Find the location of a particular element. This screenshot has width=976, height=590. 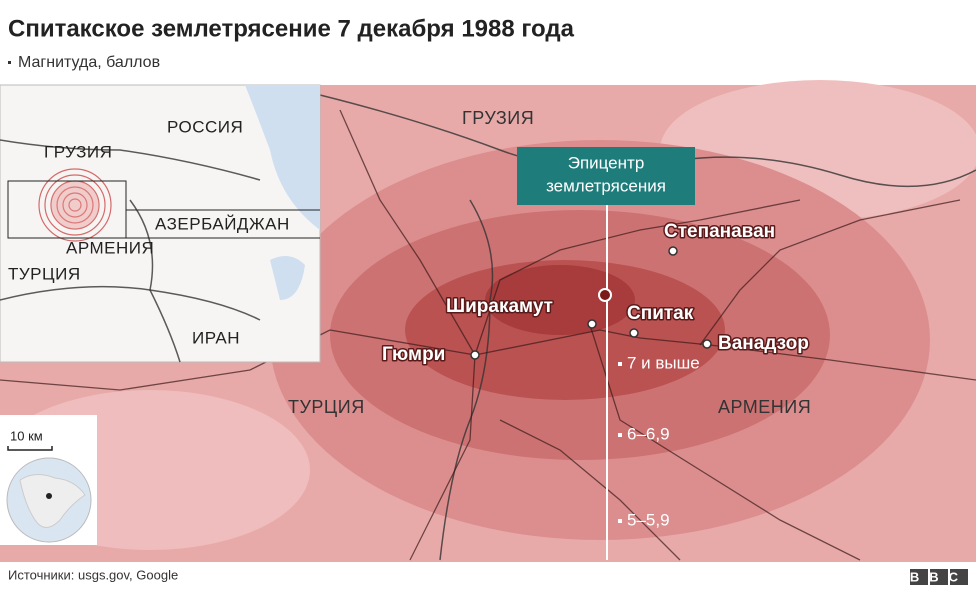

inset-label: ГРУЗИЯ is located at coordinates (78, 151).